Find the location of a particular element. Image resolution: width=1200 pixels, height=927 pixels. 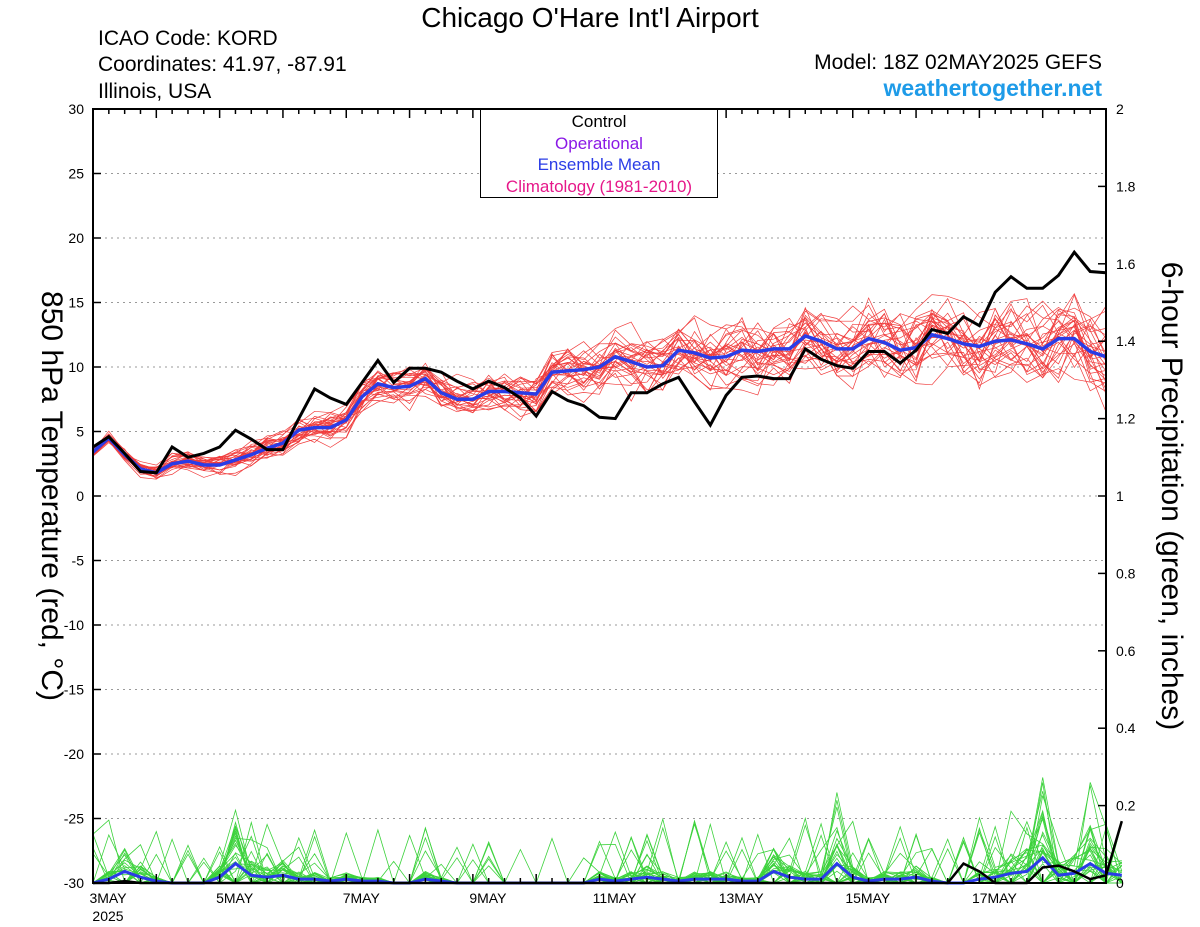

website-link: weathertogether.net is located at coordinates (992, 88).